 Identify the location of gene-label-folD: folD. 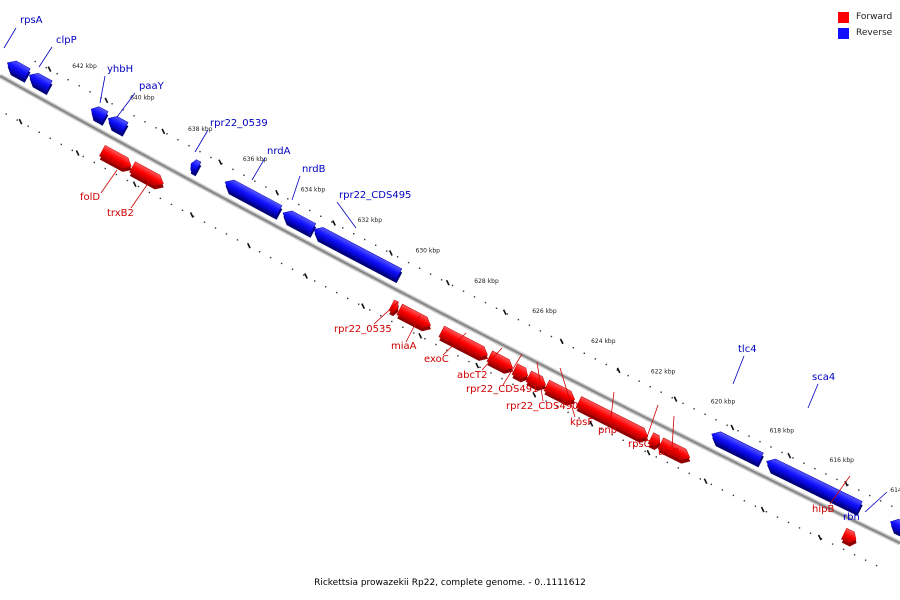
(90, 197).